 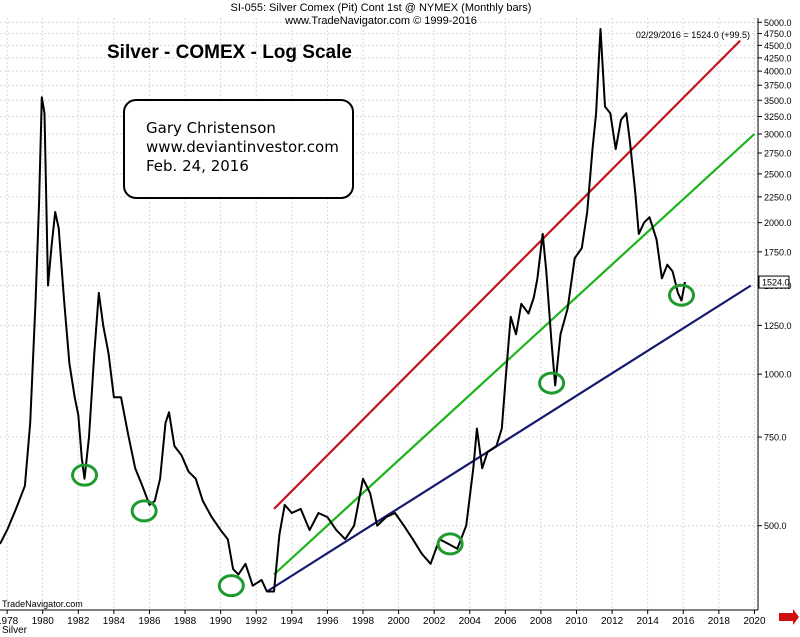 I want to click on x-tick-label: 1998, so click(x=363, y=621).